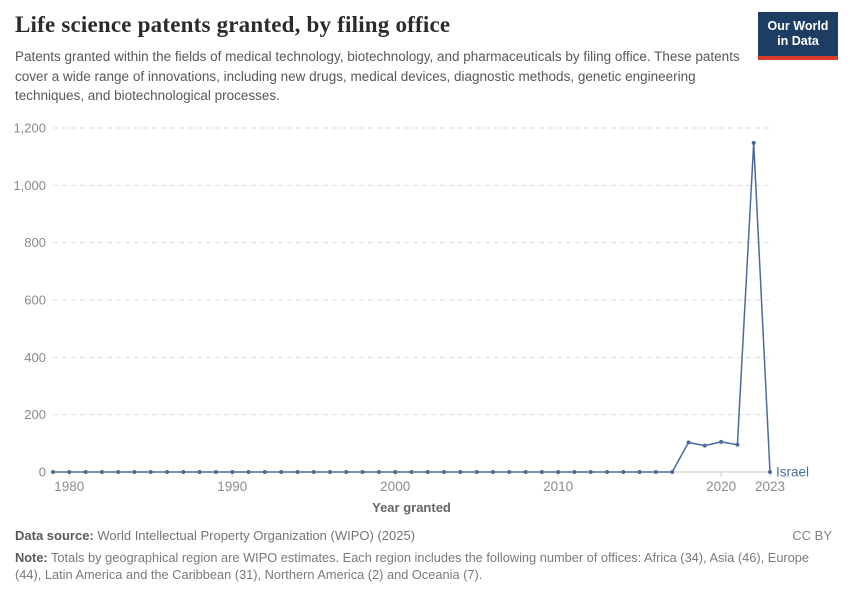 This screenshot has height=600, width=850. What do you see at coordinates (35, 300) in the screenshot?
I see `y-tick-label: 600` at bounding box center [35, 300].